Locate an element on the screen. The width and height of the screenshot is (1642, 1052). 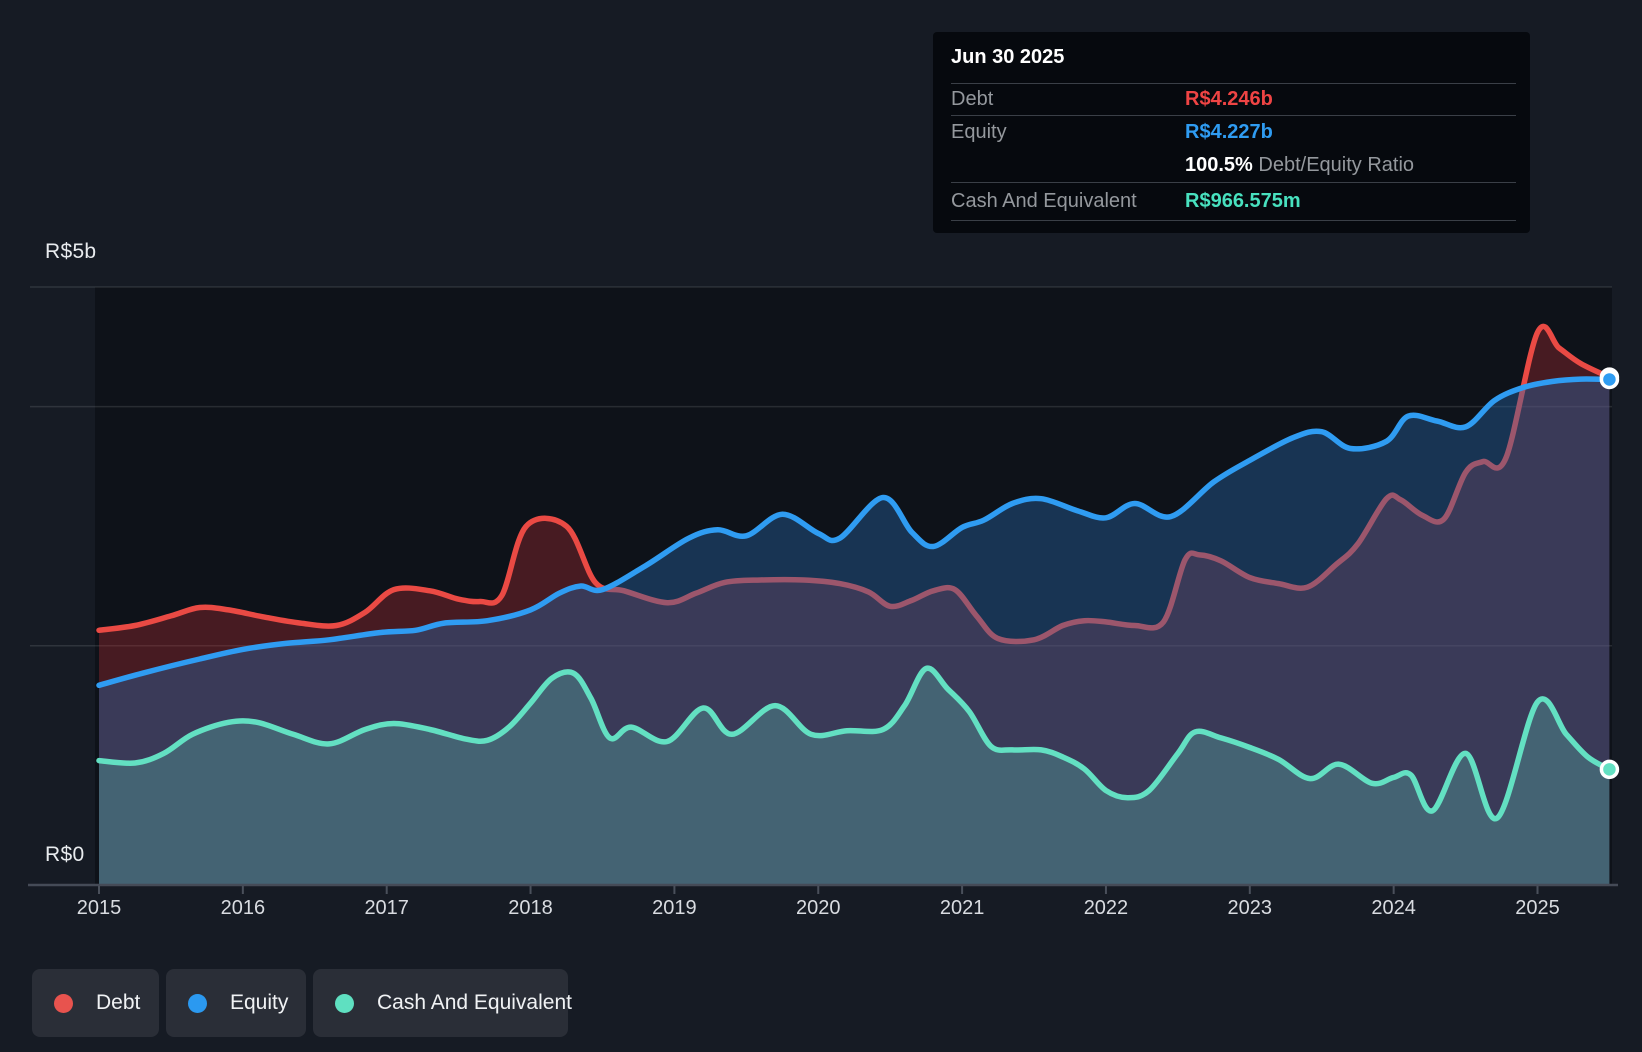
legend-equity-label: Equity is located at coordinates (259, 1002).